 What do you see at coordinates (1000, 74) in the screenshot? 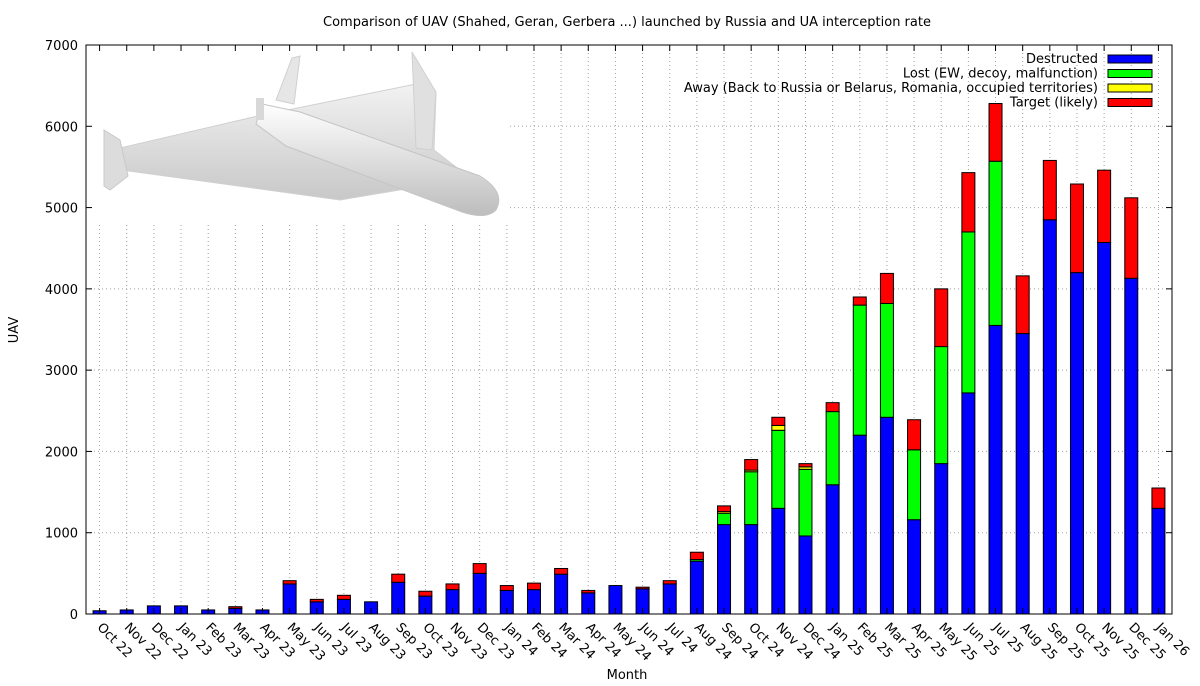
I see `legend-label: Lost (EW, decoy, malfunction)` at bounding box center [1000, 74].